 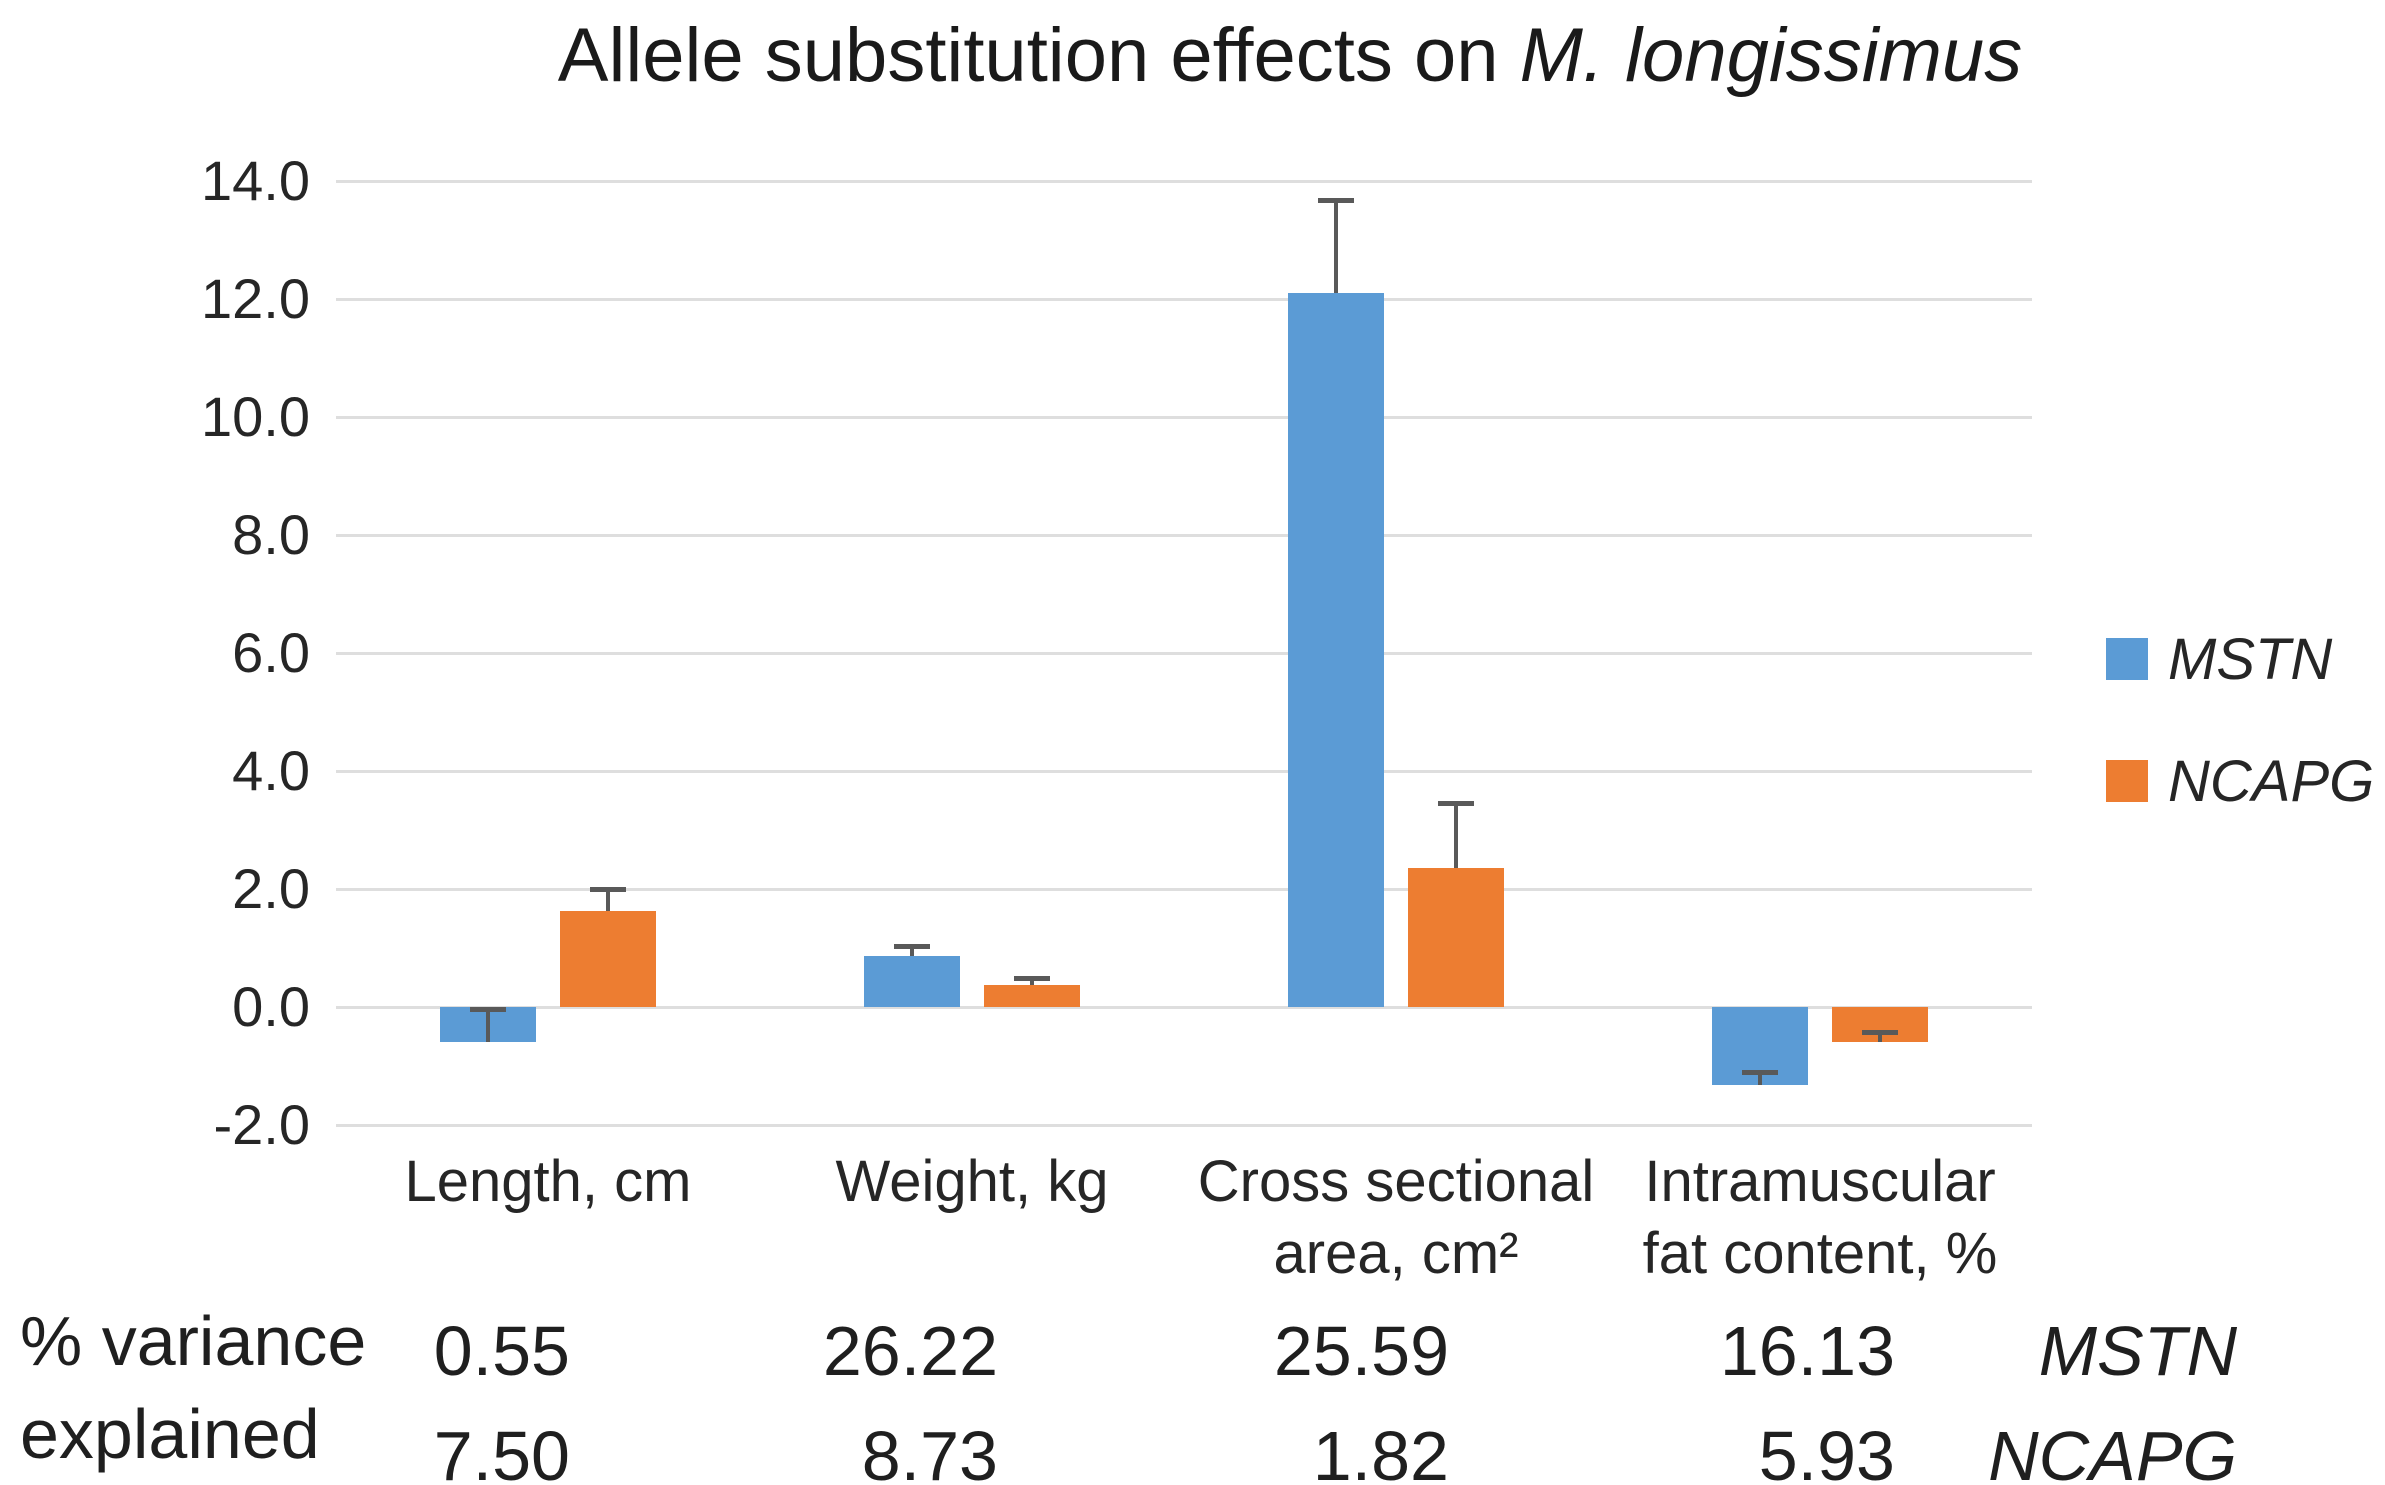 What do you see at coordinates (271, 888) in the screenshot?
I see `y-axis-tick-label: 2.0` at bounding box center [271, 888].